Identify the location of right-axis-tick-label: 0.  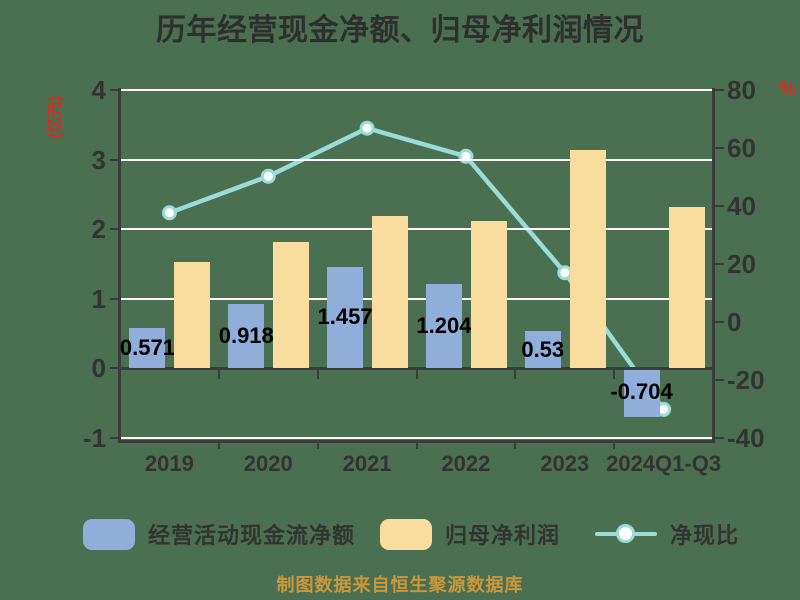
(734, 321).